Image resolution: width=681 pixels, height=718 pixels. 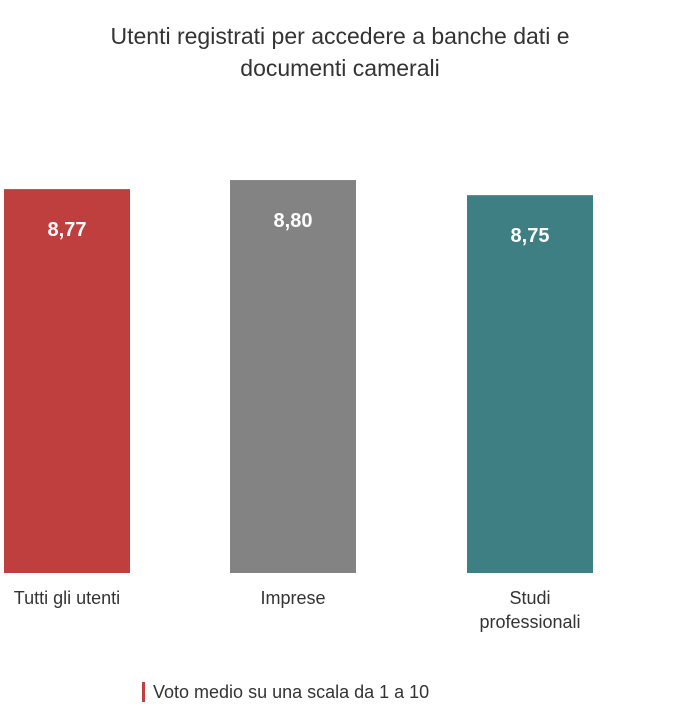 What do you see at coordinates (293, 598) in the screenshot?
I see `x-tick-label: Imprese` at bounding box center [293, 598].